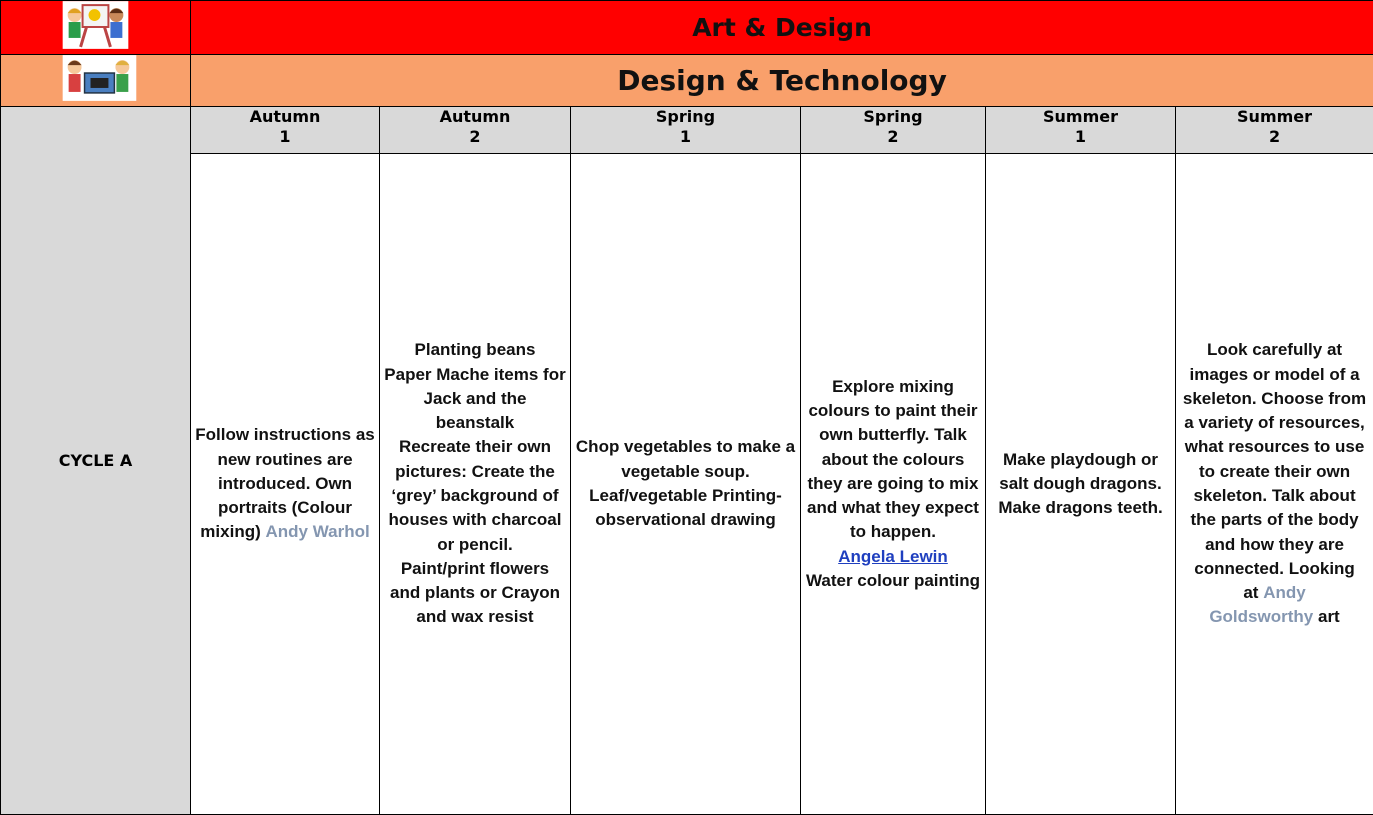  I want to click on text: Planting beans, so click(475, 350).